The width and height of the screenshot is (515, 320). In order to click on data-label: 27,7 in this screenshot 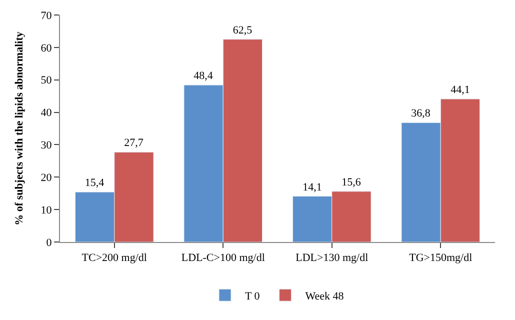, I will do `click(134, 143)`.